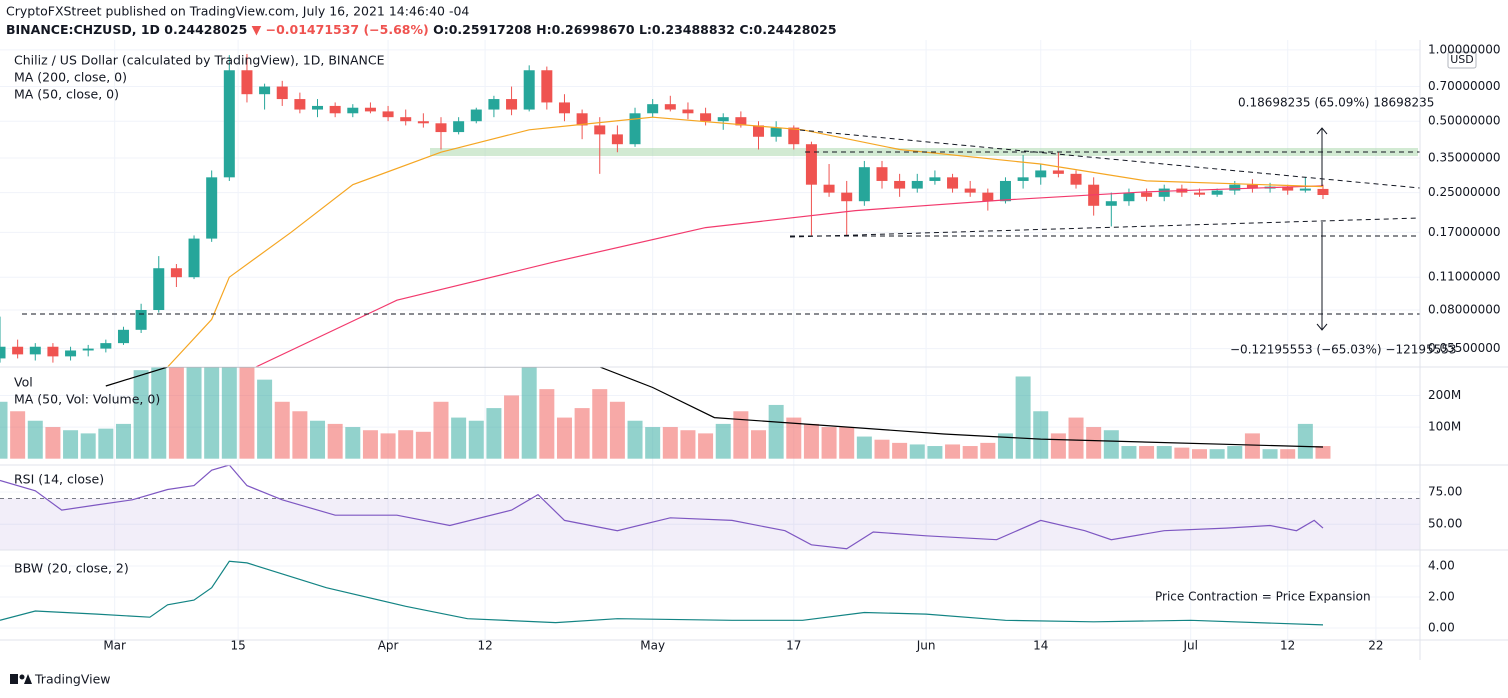  I want to click on y-tick-label: 75.00, so click(1445, 492).